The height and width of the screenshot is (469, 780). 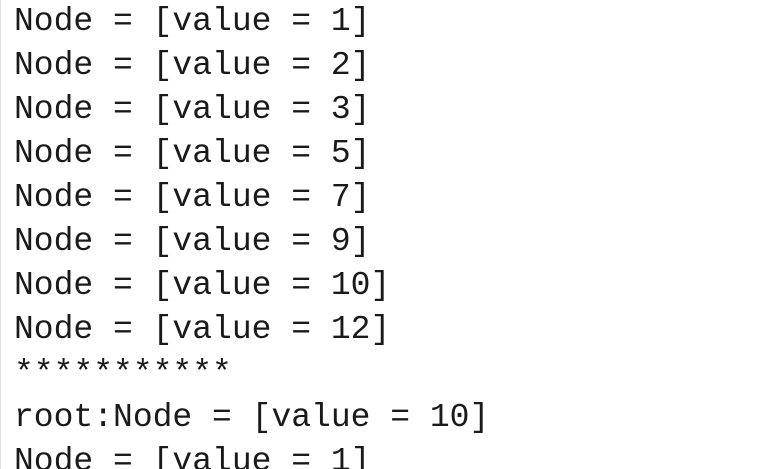 I want to click on console-line: Node = [value = 2], so click(x=192, y=65).